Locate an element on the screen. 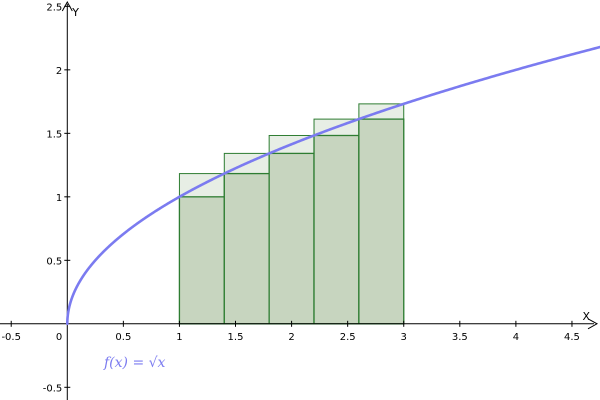 Image resolution: width=600 pixels, height=400 pixels. x-tick-label: 4 is located at coordinates (516, 337).